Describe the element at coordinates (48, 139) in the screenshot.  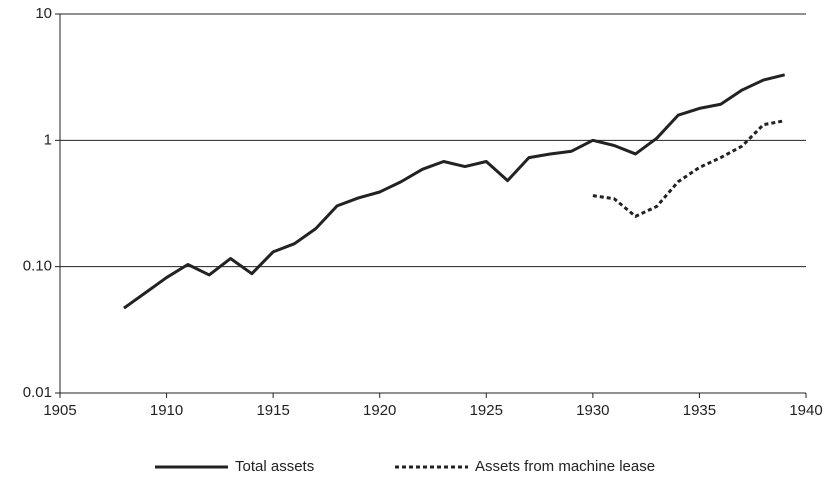
I see `y-tick-label: 1` at that location.